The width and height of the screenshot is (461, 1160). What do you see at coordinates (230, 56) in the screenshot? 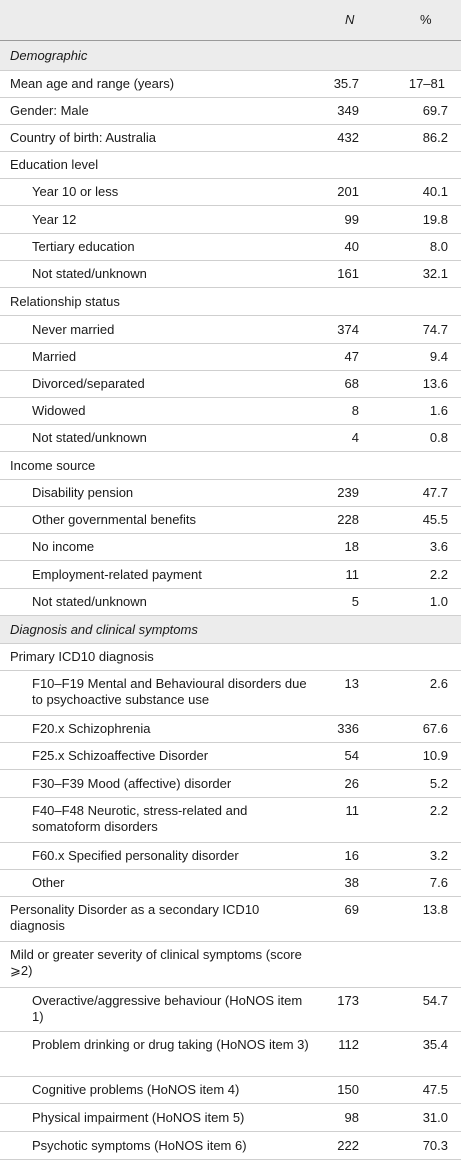
I see `section-row: Demographic` at bounding box center [230, 56].